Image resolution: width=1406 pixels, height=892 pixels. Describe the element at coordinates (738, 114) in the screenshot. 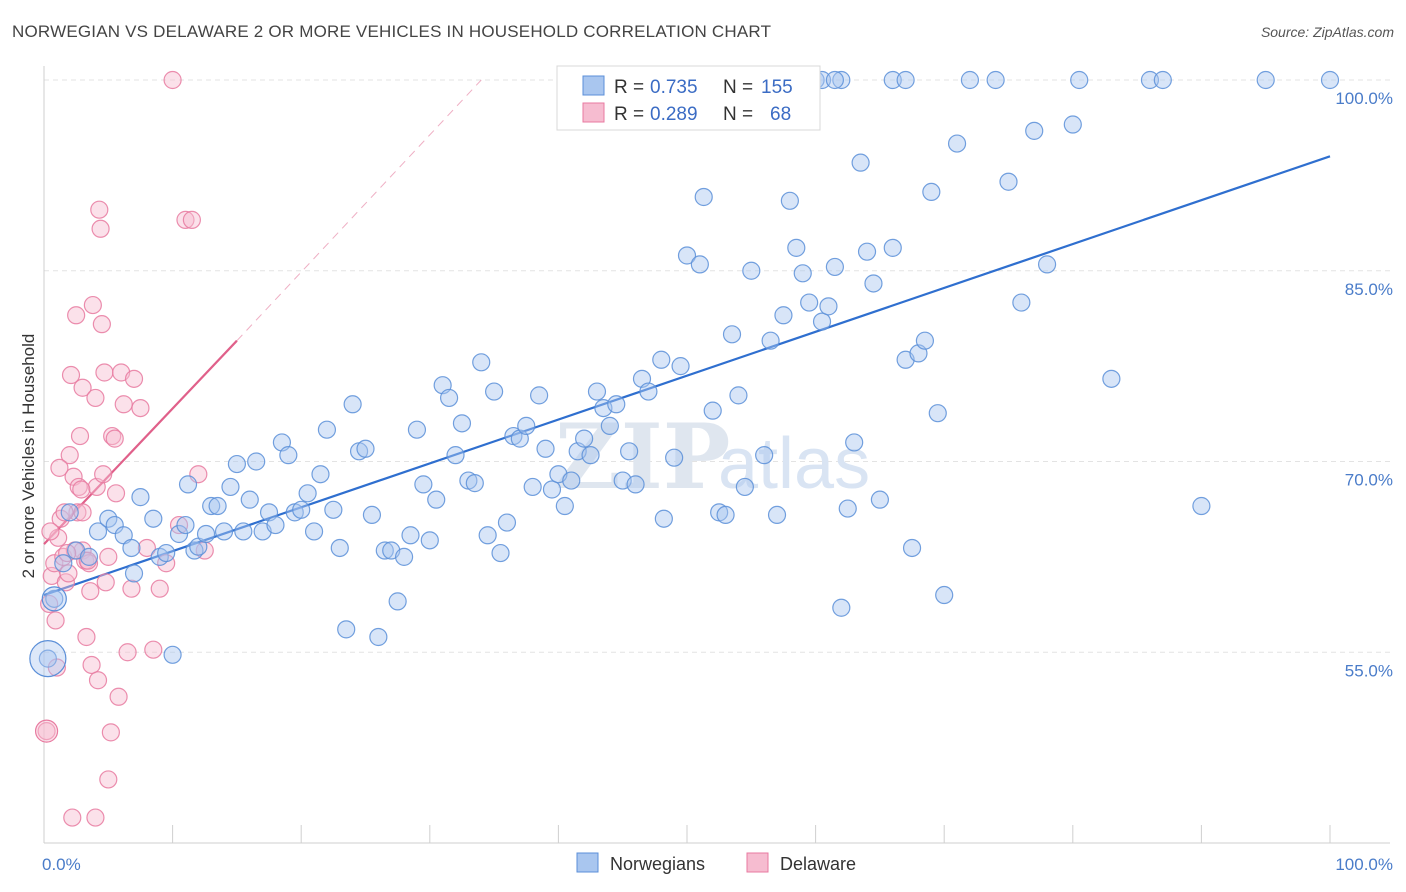

I see `legend-n-label-2: N =` at that location.